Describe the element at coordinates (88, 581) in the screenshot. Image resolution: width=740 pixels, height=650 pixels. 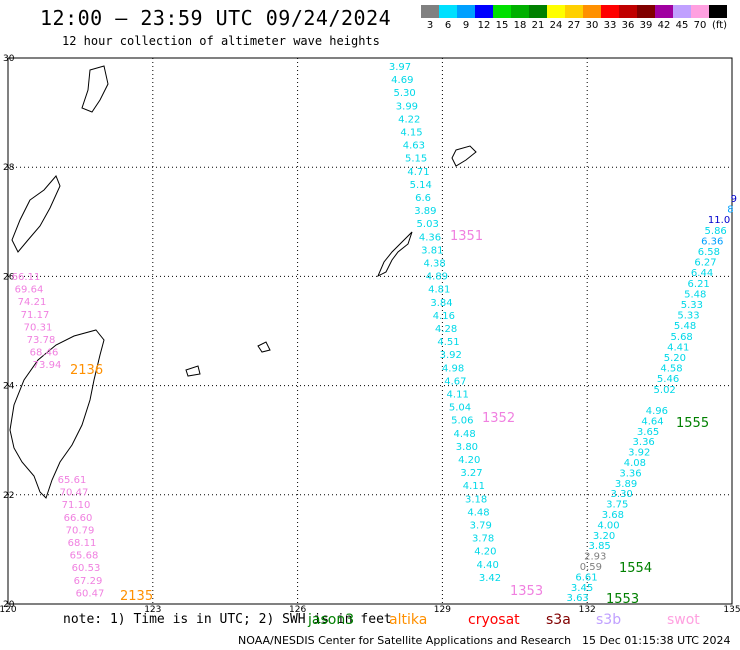
I see `swh-value-label: 67.29` at that location.